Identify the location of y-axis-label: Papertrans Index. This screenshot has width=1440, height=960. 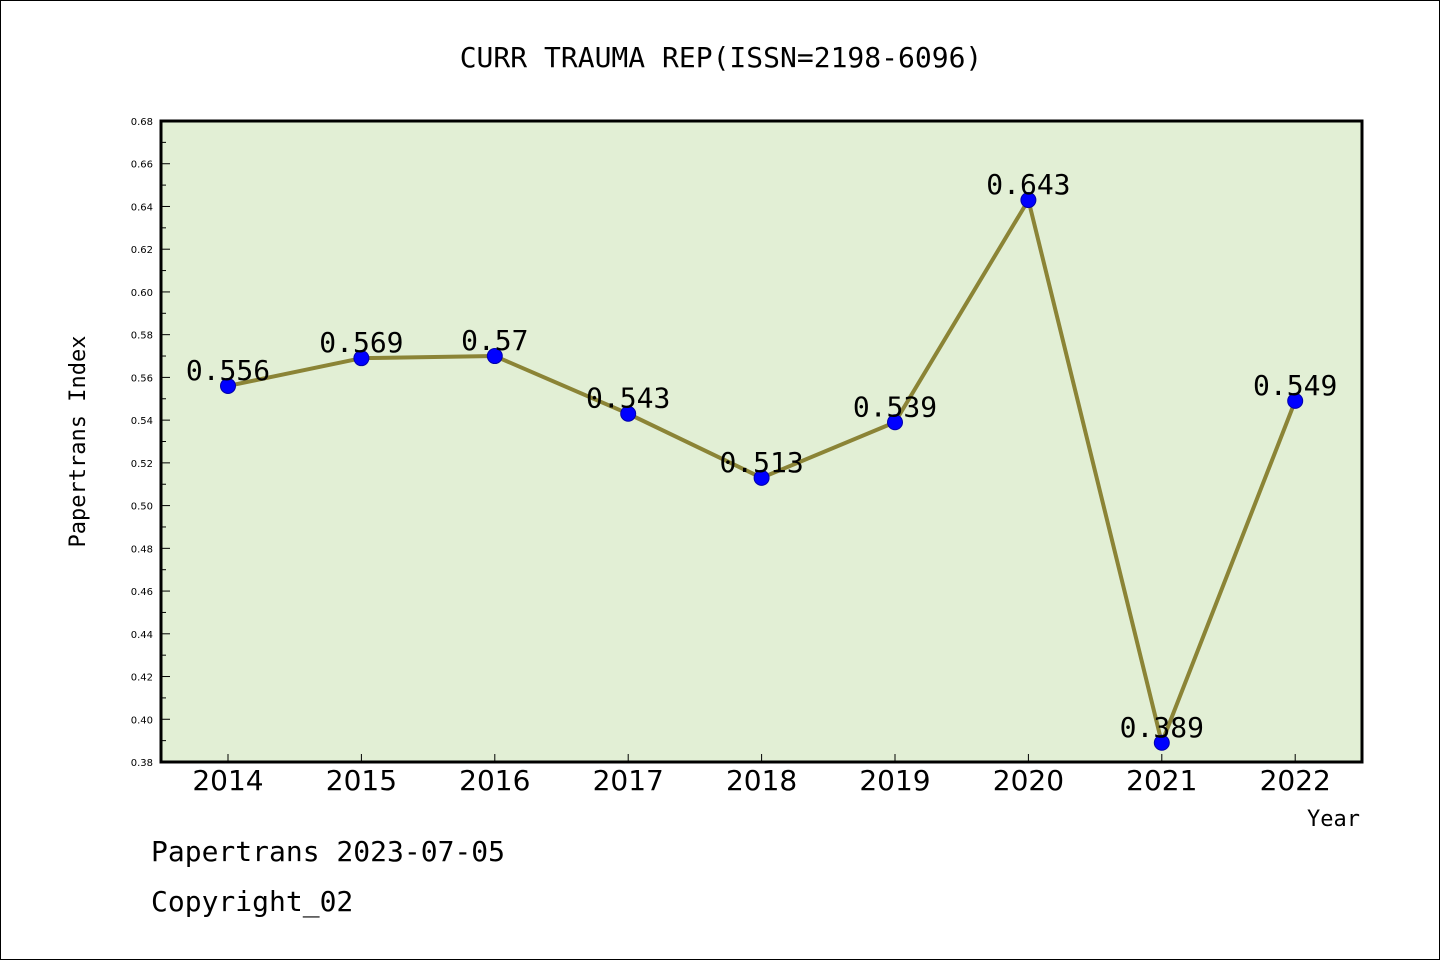
(78, 442).